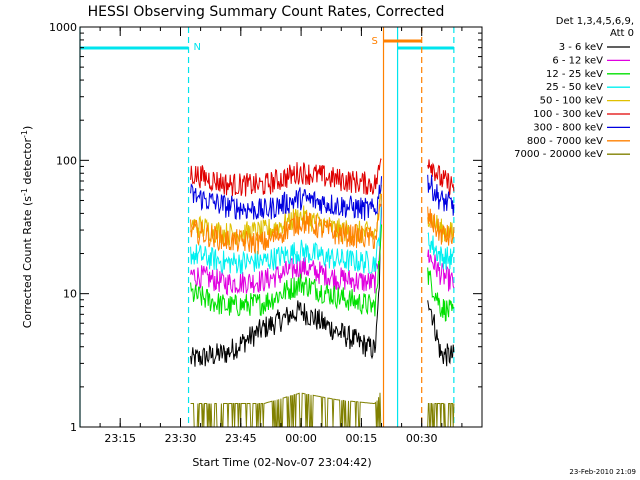 This screenshot has width=640, height=480. I want to click on y-tick-label: 1000, so click(63, 27).